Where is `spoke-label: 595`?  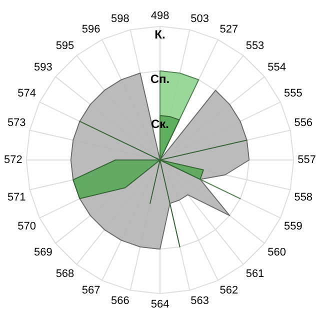
spoke-label: 595 is located at coordinates (65, 46).